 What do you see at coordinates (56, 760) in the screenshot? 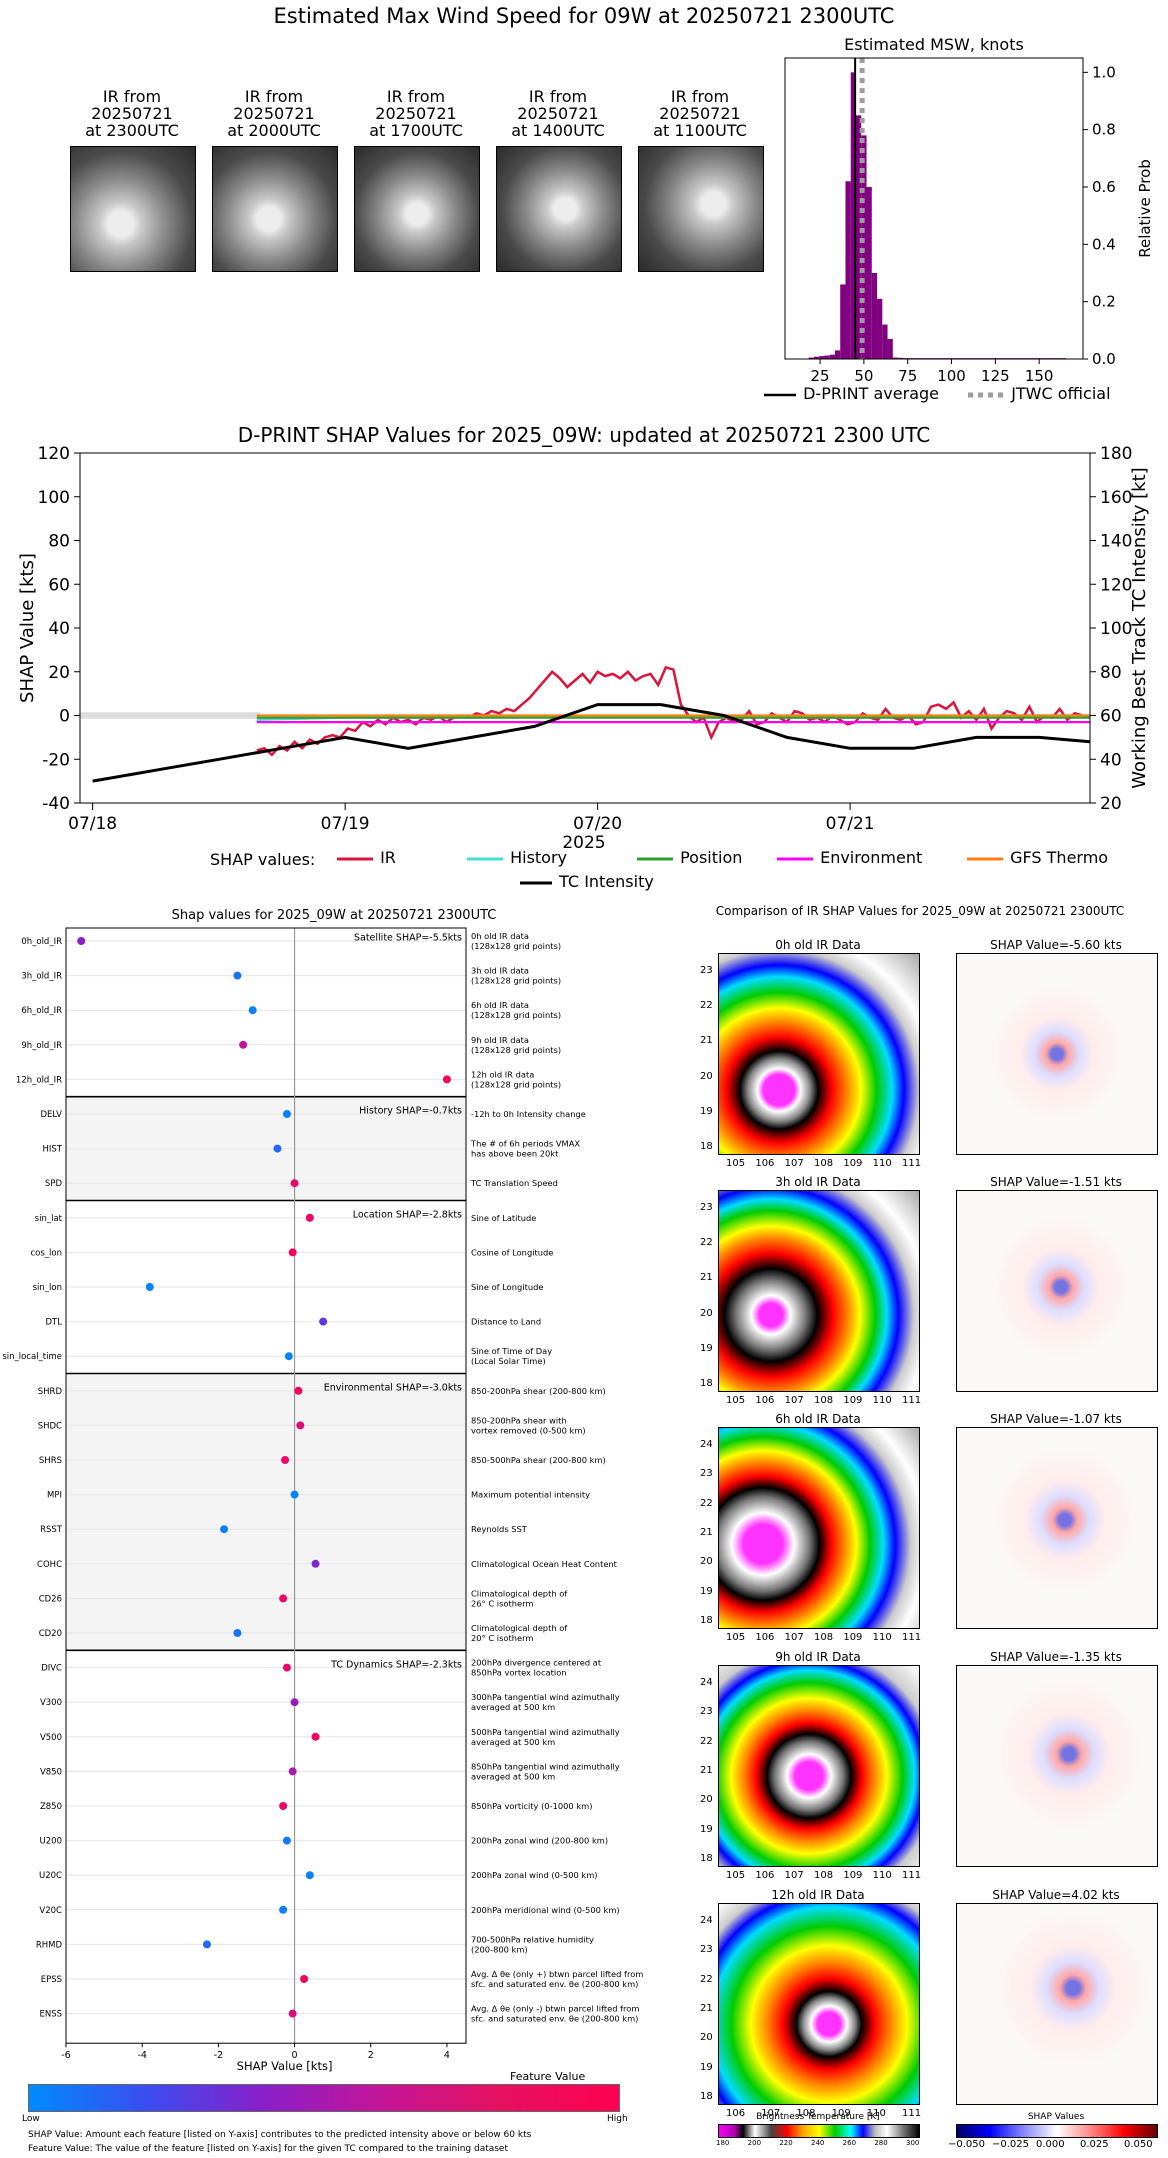
I see `ts-y-tick-label: -20` at bounding box center [56, 760].